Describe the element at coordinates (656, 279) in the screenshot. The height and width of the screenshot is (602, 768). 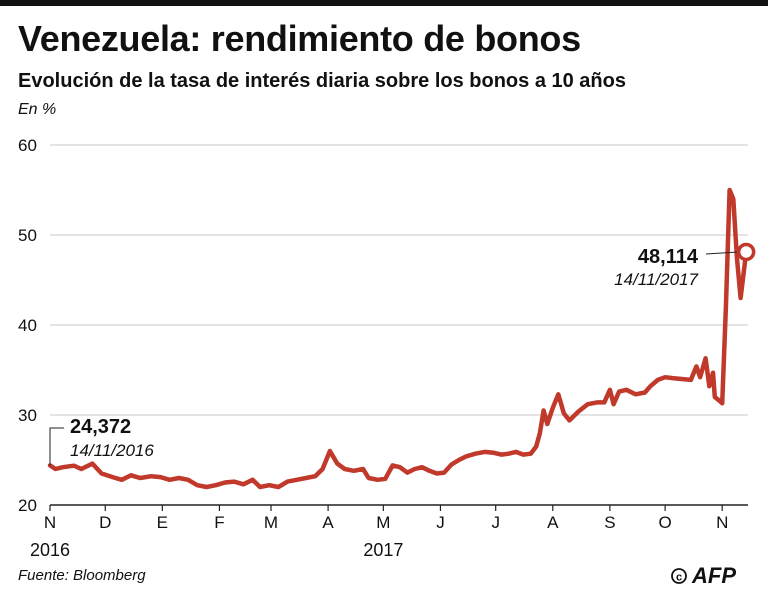
I see `end-date-label: 14/11/2017` at that location.